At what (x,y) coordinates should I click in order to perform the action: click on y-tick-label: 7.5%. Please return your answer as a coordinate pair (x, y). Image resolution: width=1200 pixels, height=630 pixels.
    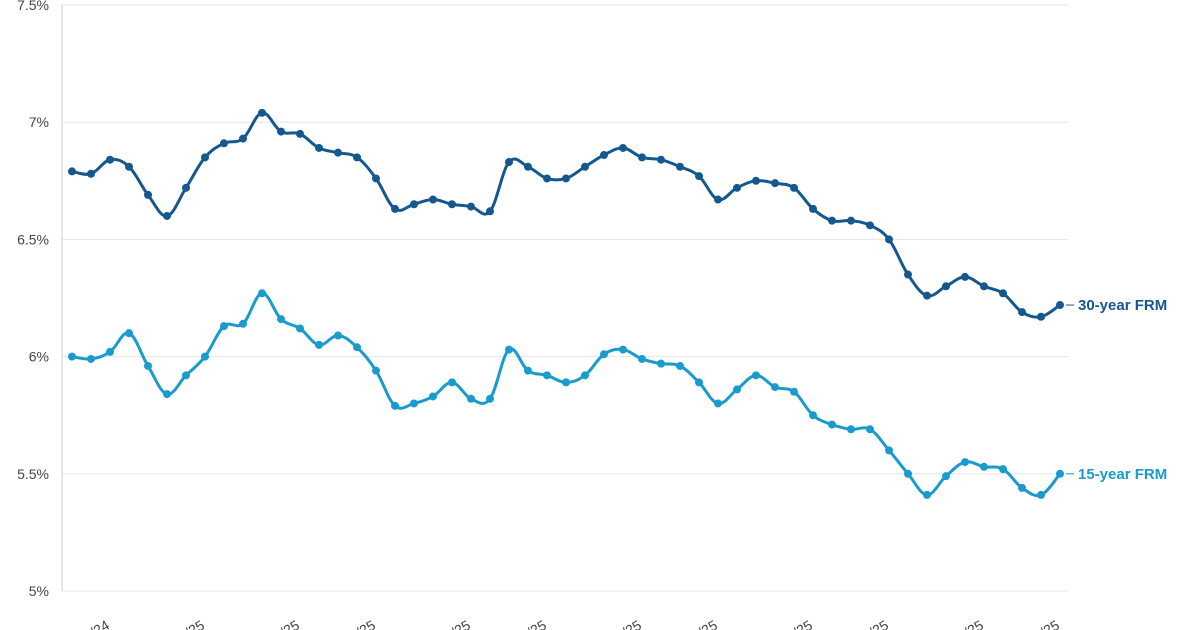
    Looking at the image, I should click on (33, 6).